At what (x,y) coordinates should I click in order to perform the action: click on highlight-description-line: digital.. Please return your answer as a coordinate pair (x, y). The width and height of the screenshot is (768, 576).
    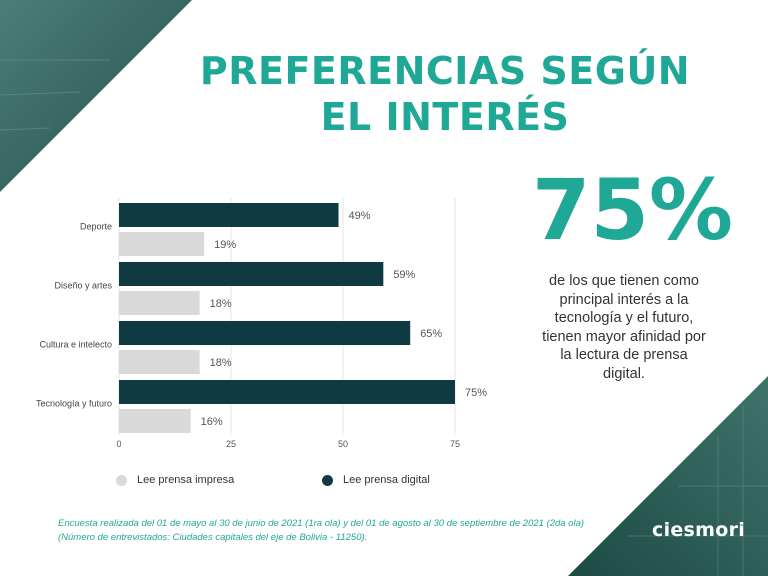
    Looking at the image, I should click on (624, 373).